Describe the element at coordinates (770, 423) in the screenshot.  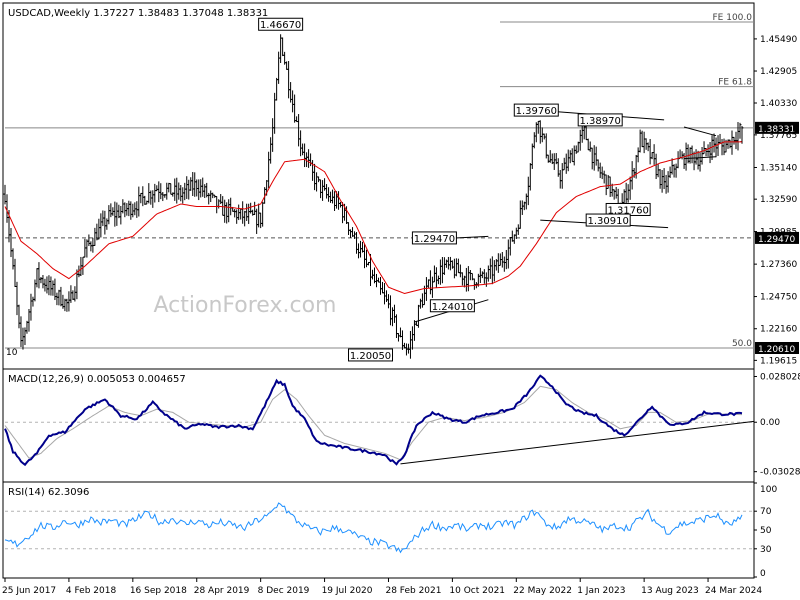
I see `macd-y-tick-label: 0.00` at that location.